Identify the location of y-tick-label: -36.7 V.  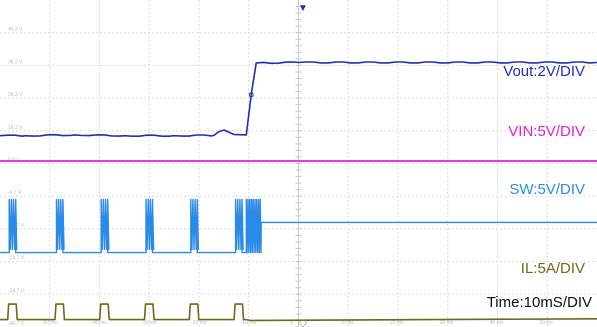
(16, 291).